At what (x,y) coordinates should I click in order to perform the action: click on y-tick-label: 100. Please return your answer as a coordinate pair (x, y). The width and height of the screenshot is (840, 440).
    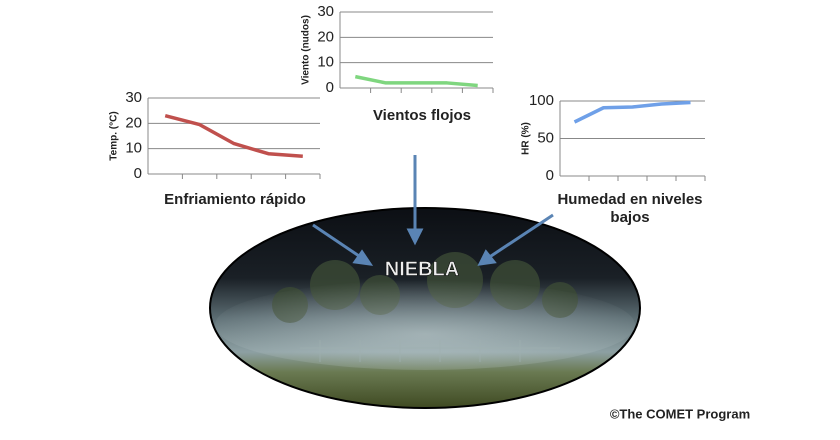
    Looking at the image, I should click on (541, 100).